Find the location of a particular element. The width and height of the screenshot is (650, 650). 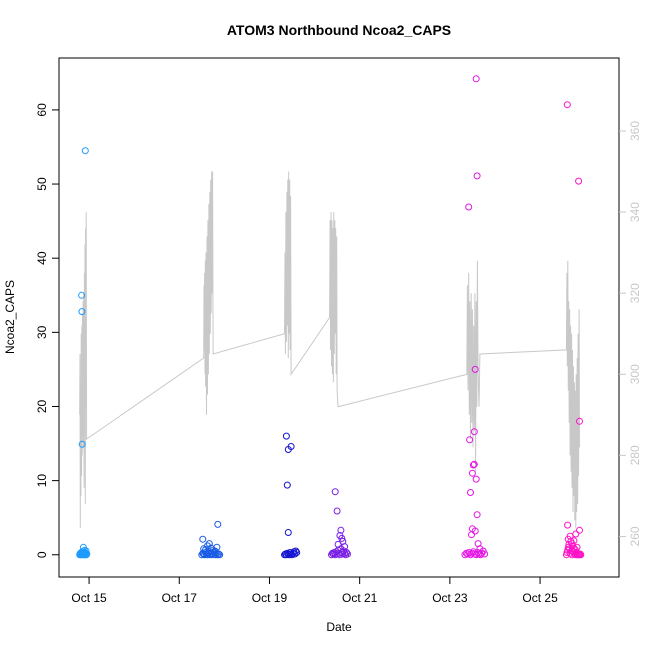

y2-tick-label-0: 260 is located at coordinates (635, 536).